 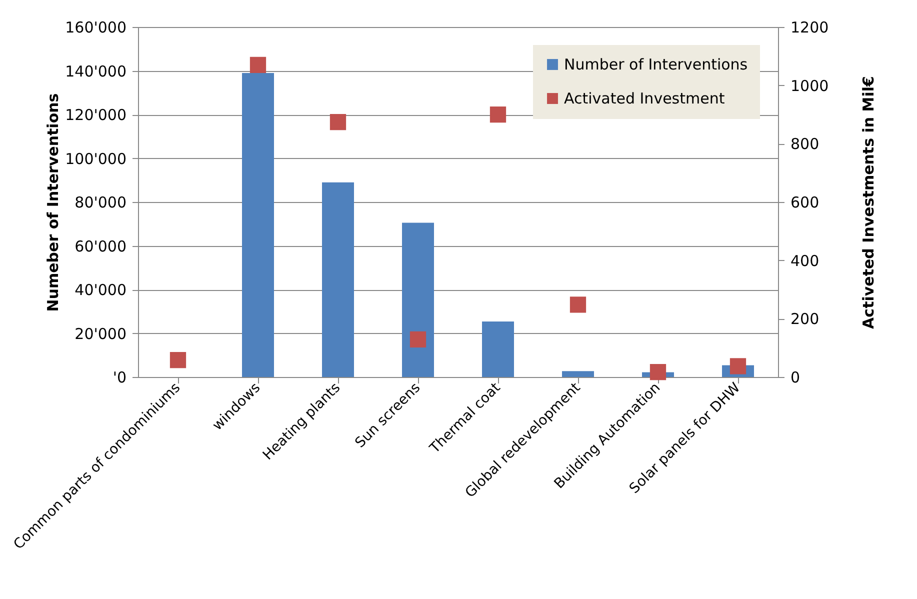 What do you see at coordinates (795, 377) in the screenshot?
I see `y2-tick-label: 0` at bounding box center [795, 377].